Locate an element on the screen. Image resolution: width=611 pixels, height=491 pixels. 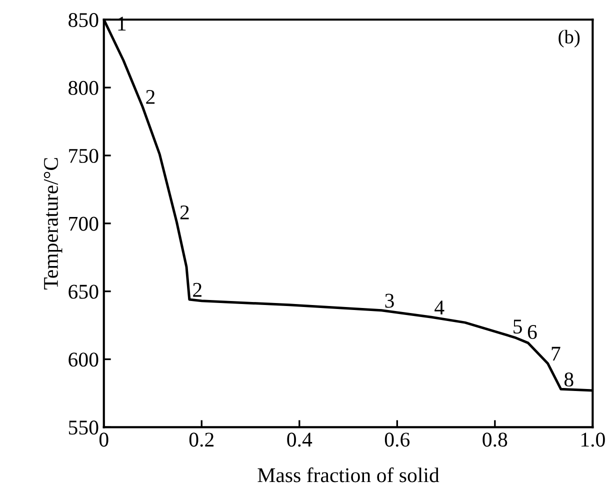
annotation: 7 is located at coordinates (556, 353).